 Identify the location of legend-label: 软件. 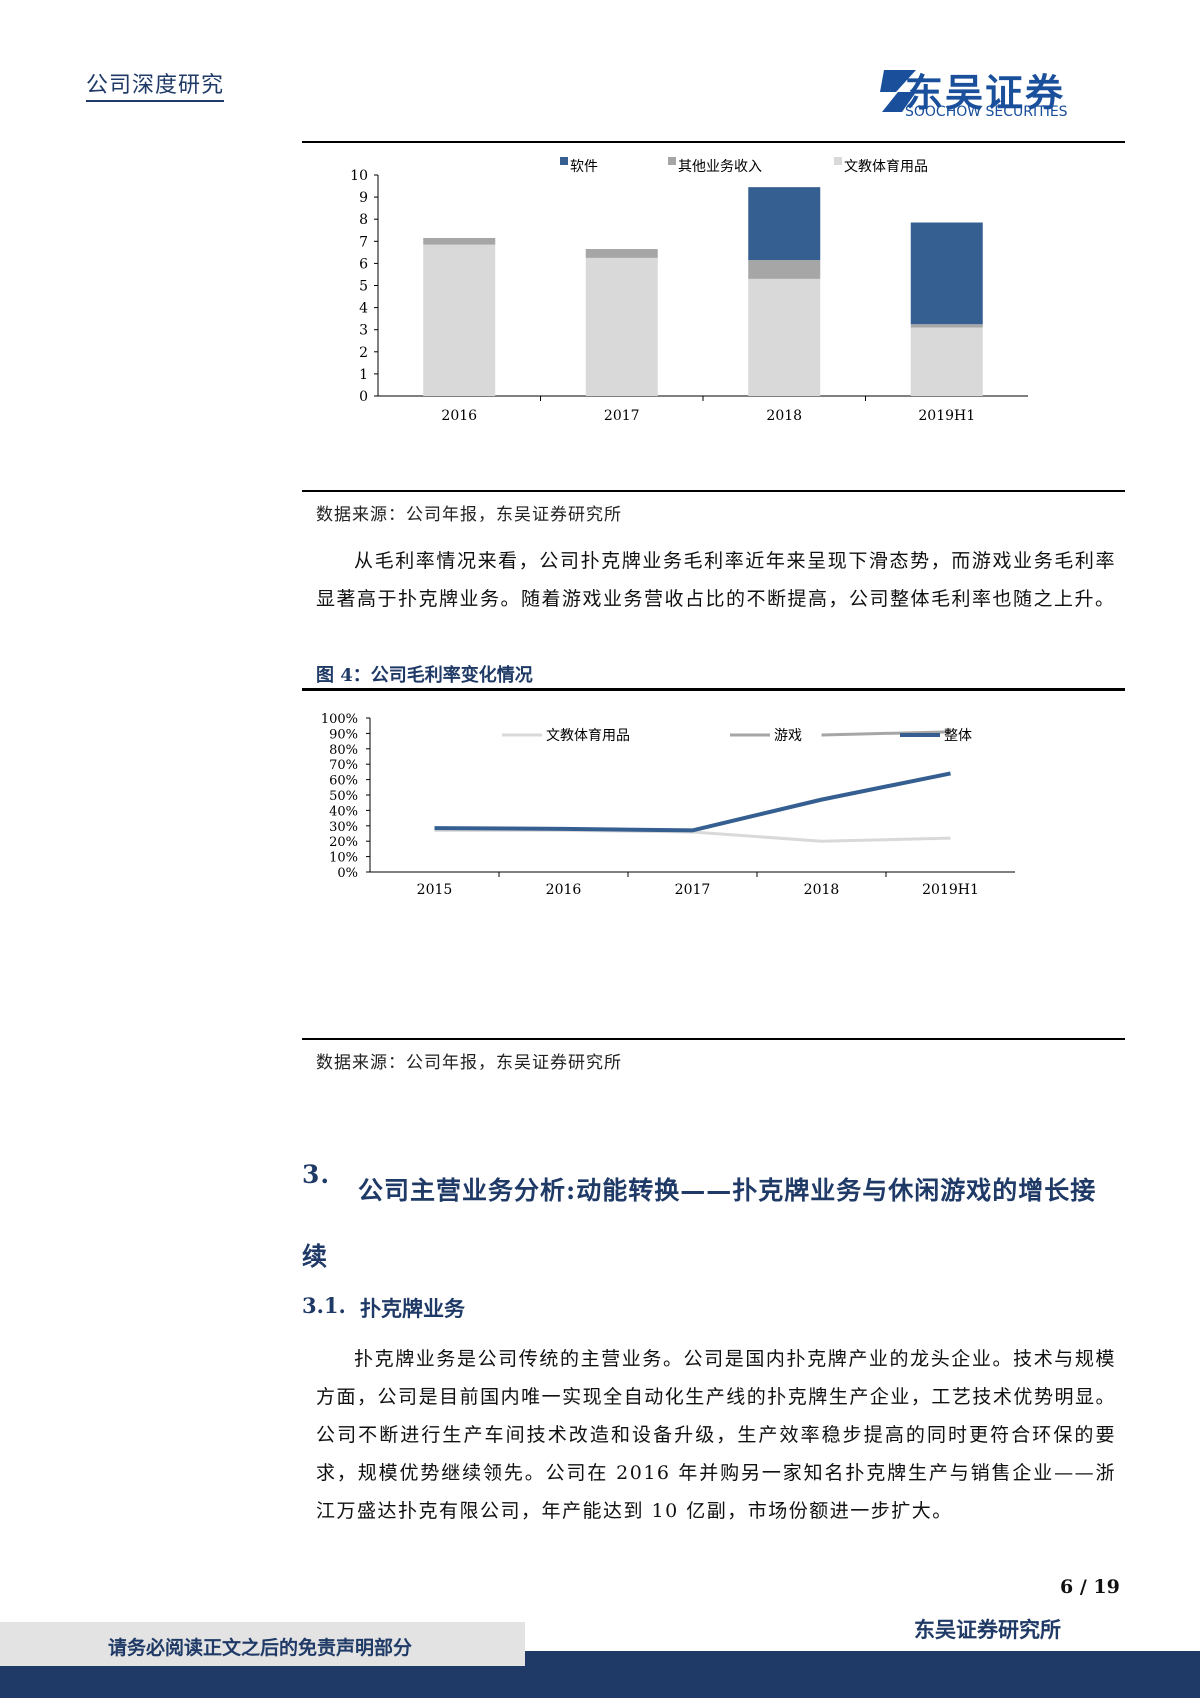
(584, 167).